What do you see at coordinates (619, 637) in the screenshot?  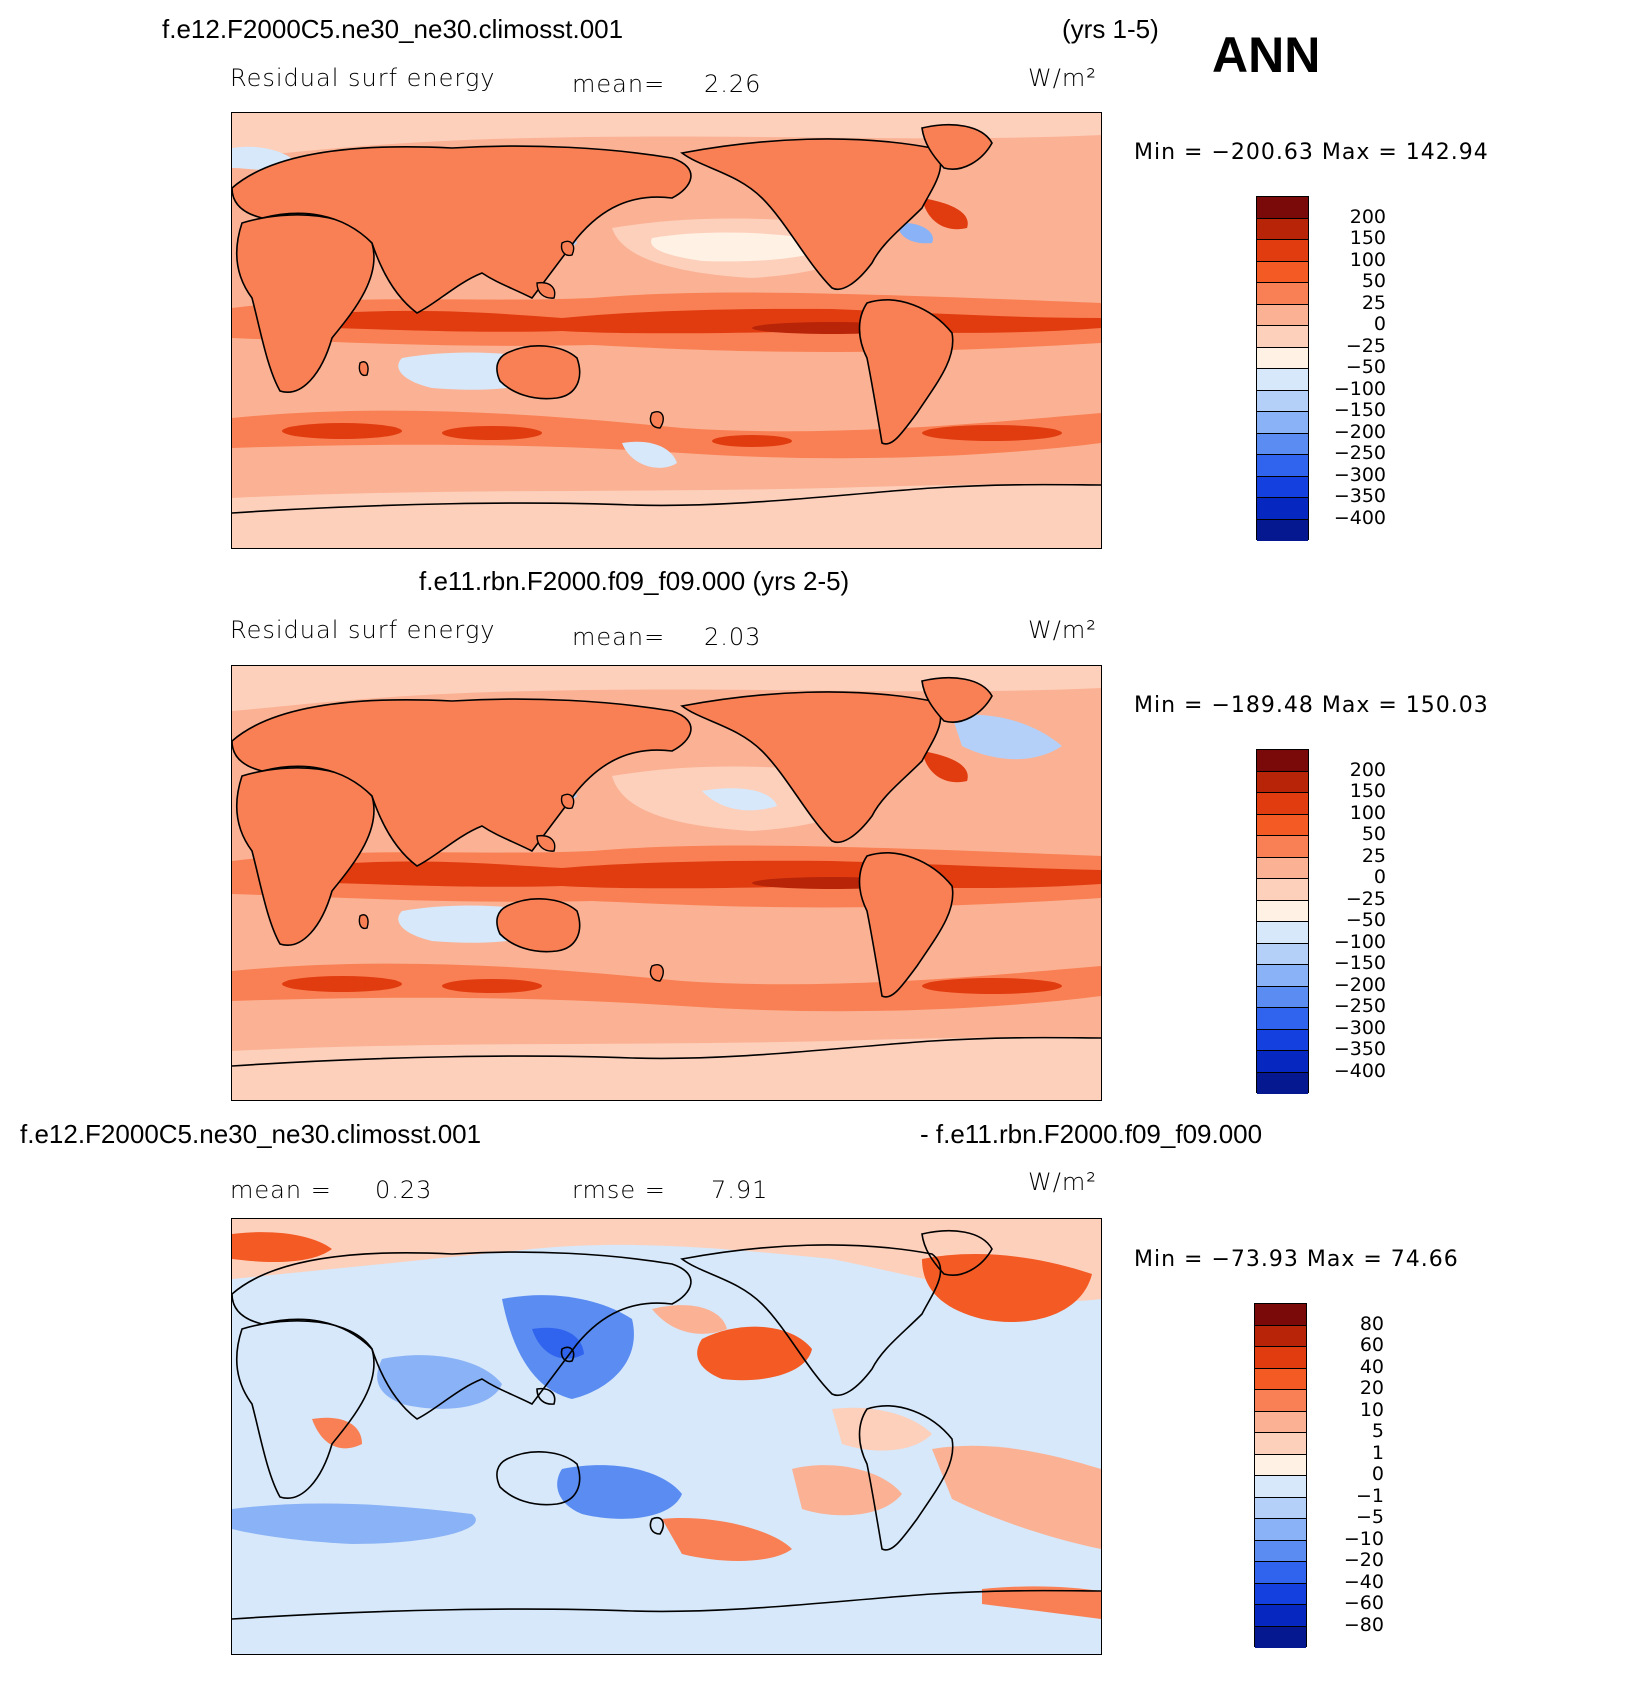 I see `panel2-mean-label: mean=` at bounding box center [619, 637].